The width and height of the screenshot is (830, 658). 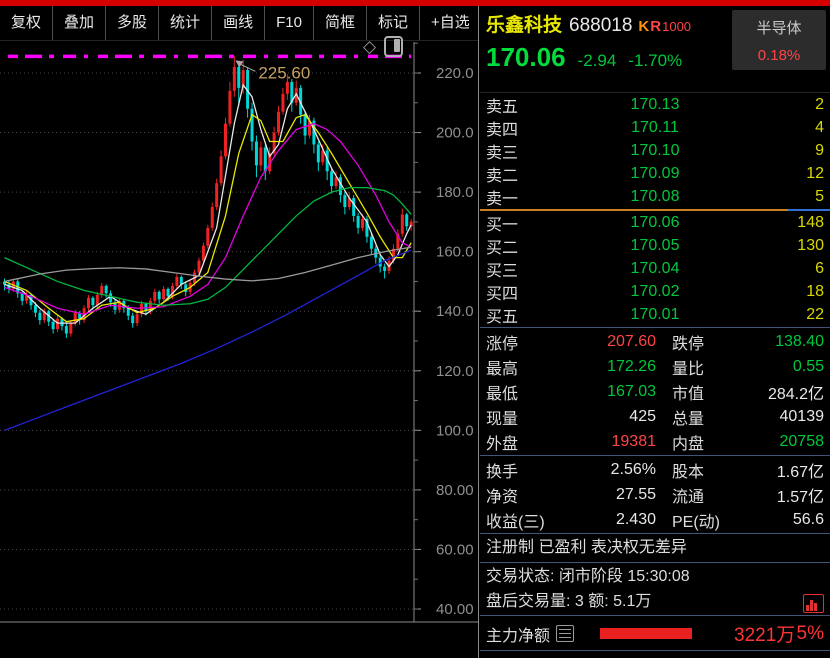 What do you see at coordinates (655, 292) in the screenshot?
I see `bid-row-4: 买四 170.02 18` at bounding box center [655, 292].